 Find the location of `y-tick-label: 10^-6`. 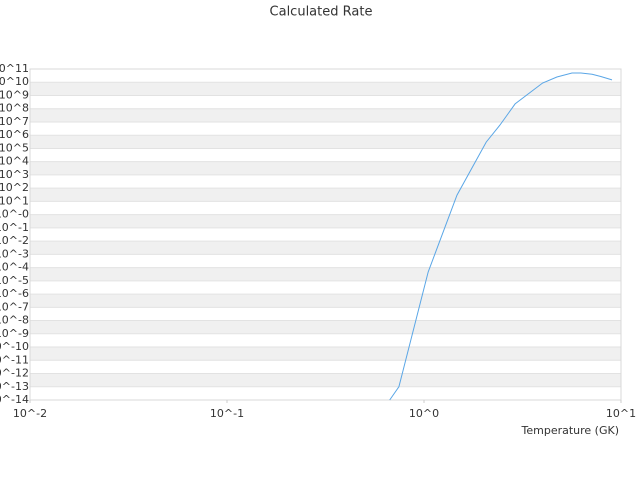

y-tick-label: 10^-6 is located at coordinates (14, 293).